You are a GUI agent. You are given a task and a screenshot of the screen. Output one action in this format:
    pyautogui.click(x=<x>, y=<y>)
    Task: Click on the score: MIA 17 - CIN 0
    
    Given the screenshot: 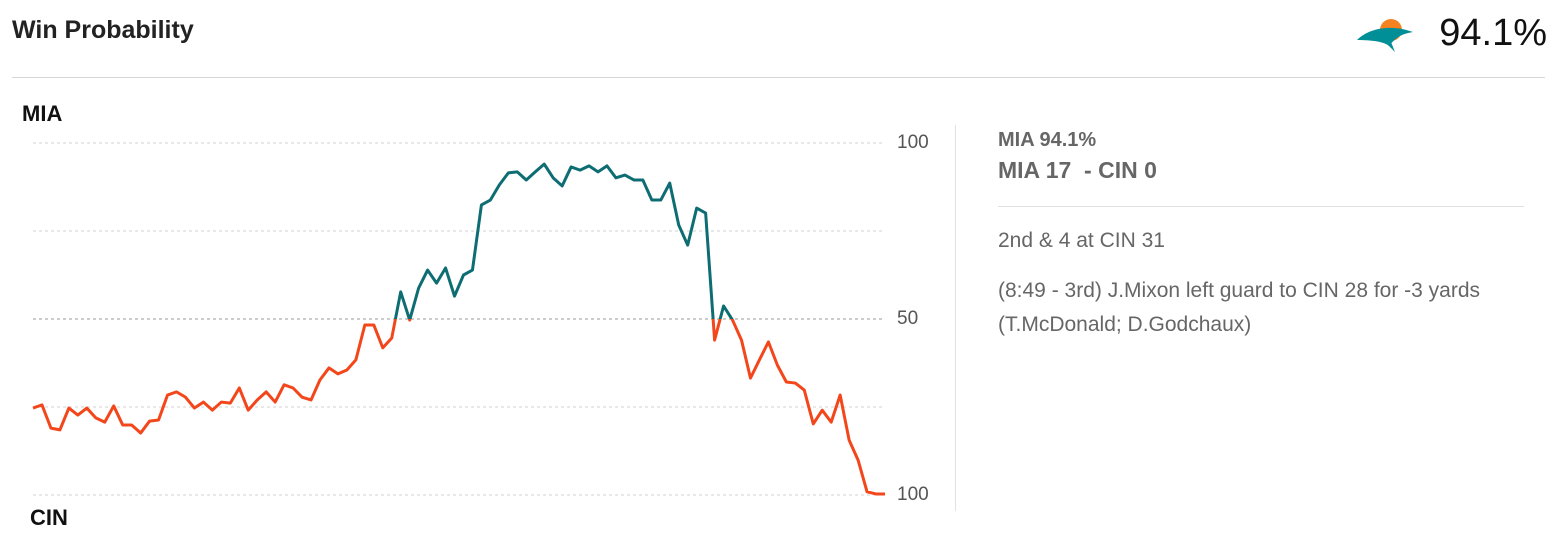 What is the action you would take?
    pyautogui.click(x=1077, y=170)
    